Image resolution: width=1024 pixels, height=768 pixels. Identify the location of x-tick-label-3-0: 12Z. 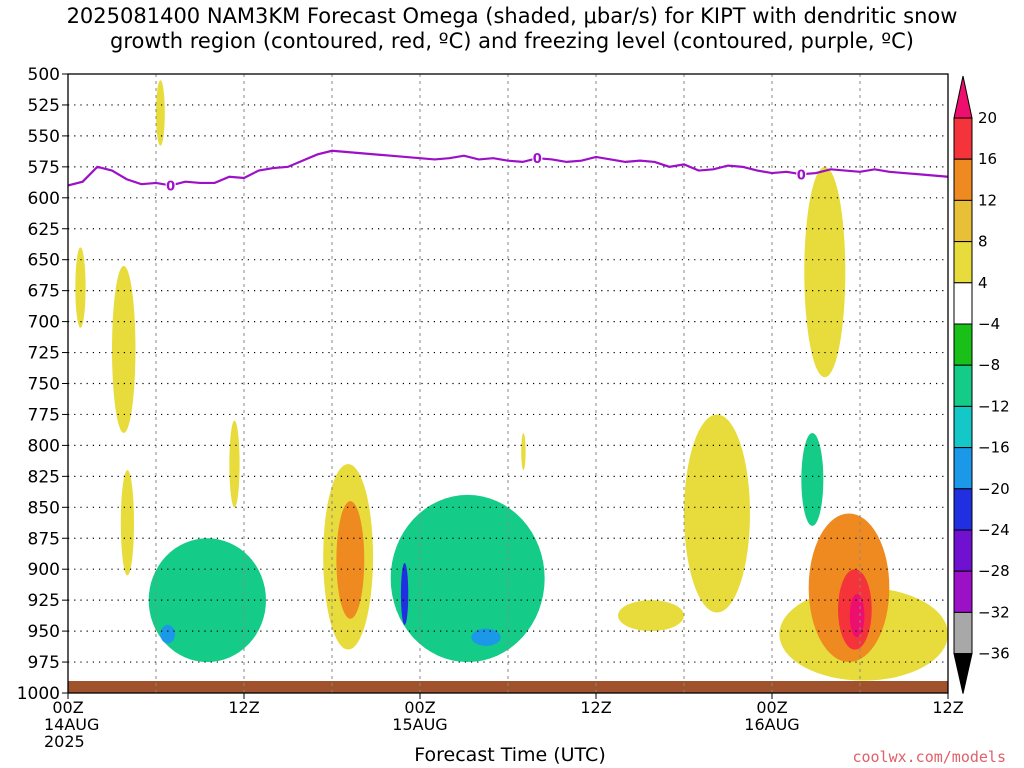
(595, 707).